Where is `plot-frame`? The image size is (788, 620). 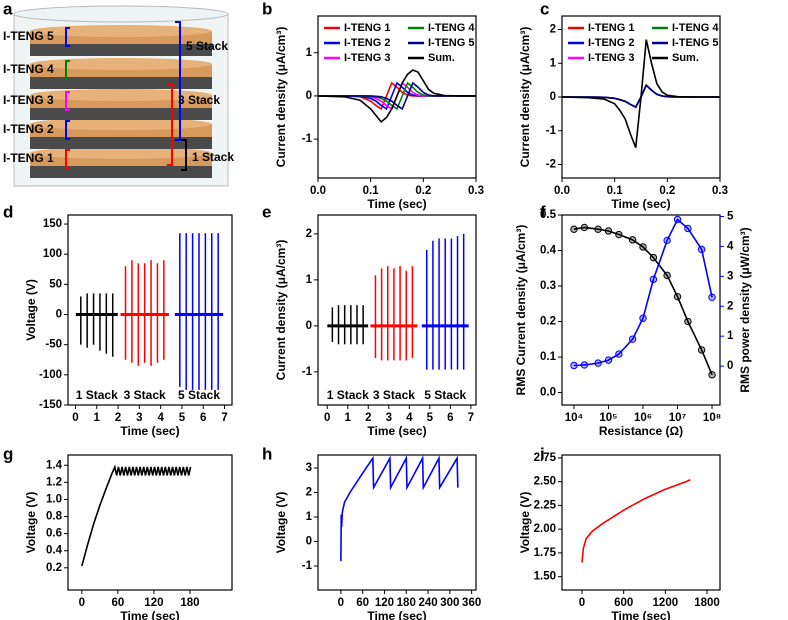 plot-frame is located at coordinates (397, 522).